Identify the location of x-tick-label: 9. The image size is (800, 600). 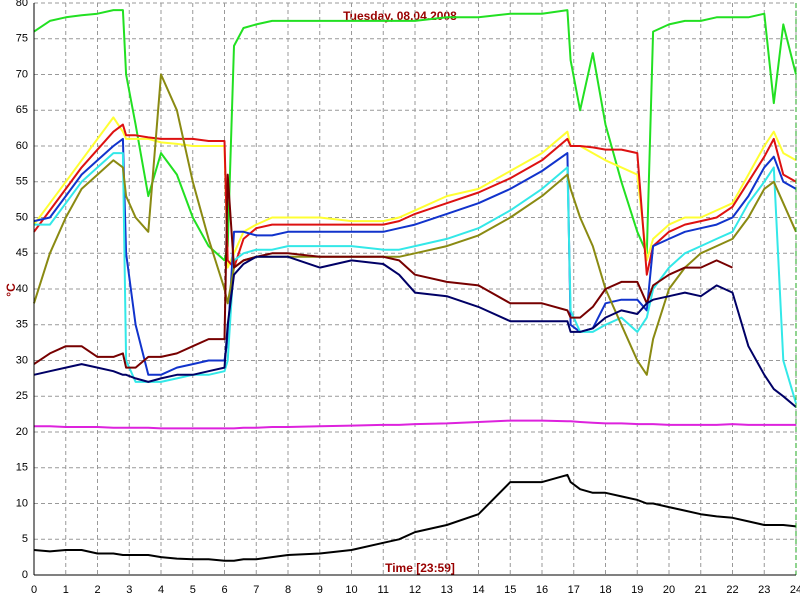
(320, 590).